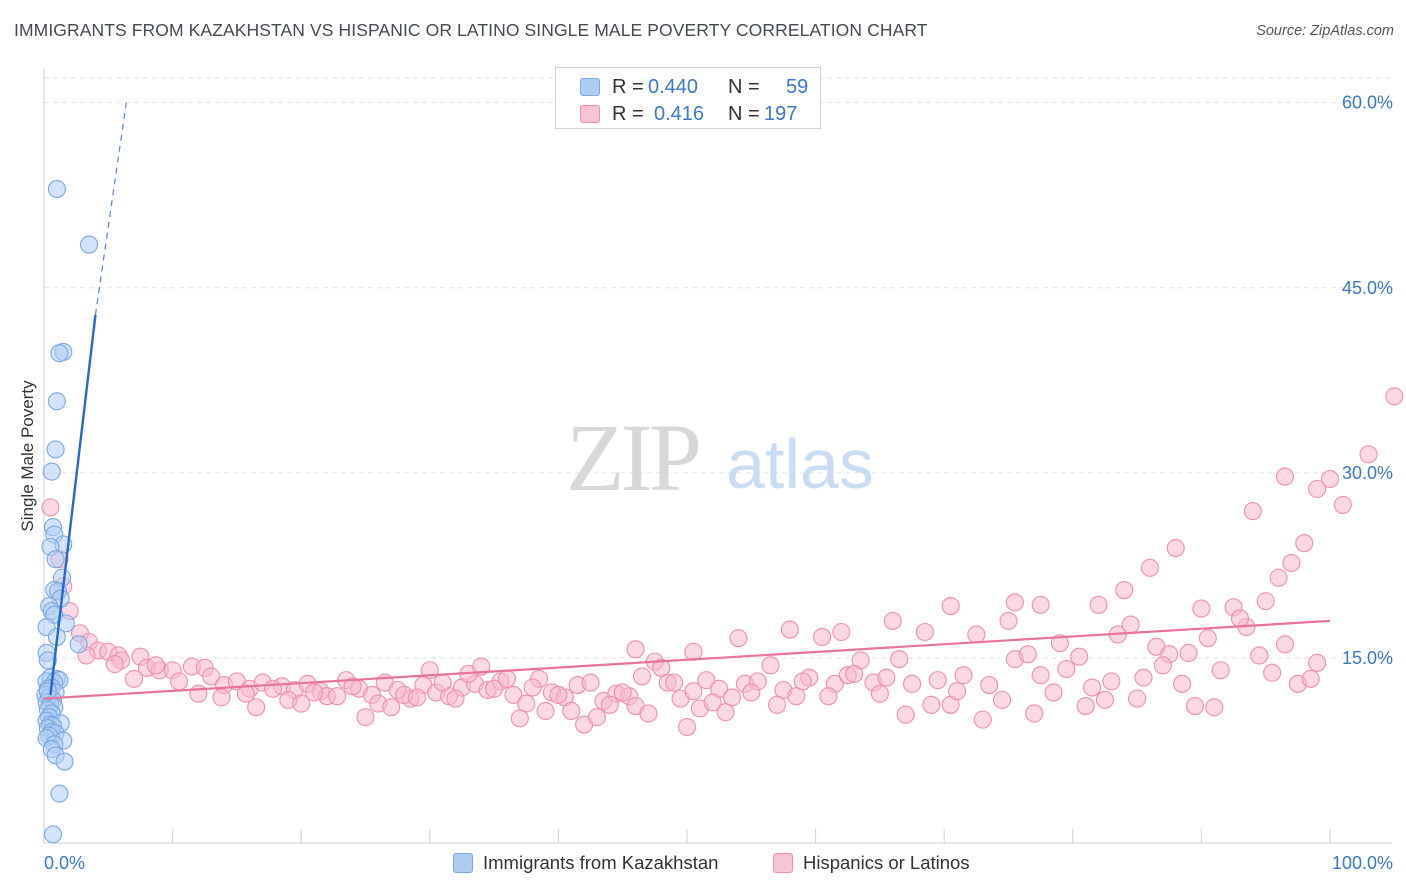  What do you see at coordinates (1367, 103) in the screenshot?
I see `y-tick-label: 60.0%` at bounding box center [1367, 103].